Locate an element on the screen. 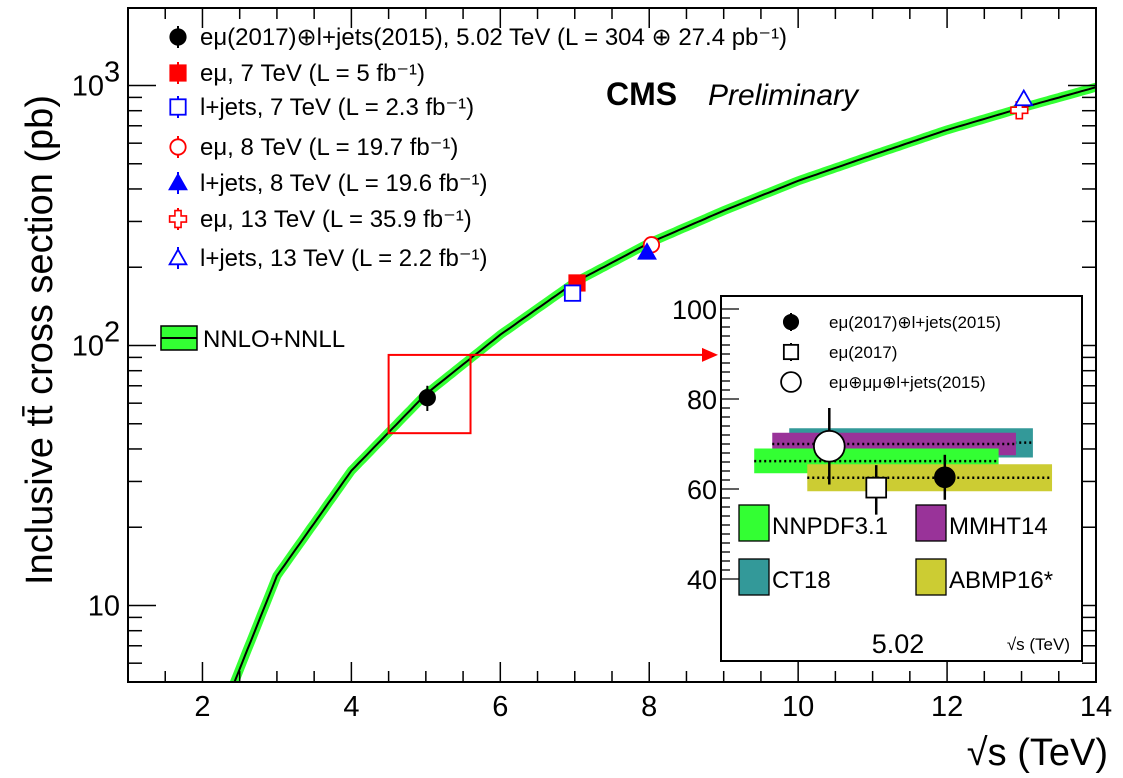 The height and width of the screenshot is (778, 1123). zoom-box is located at coordinates (429, 394).